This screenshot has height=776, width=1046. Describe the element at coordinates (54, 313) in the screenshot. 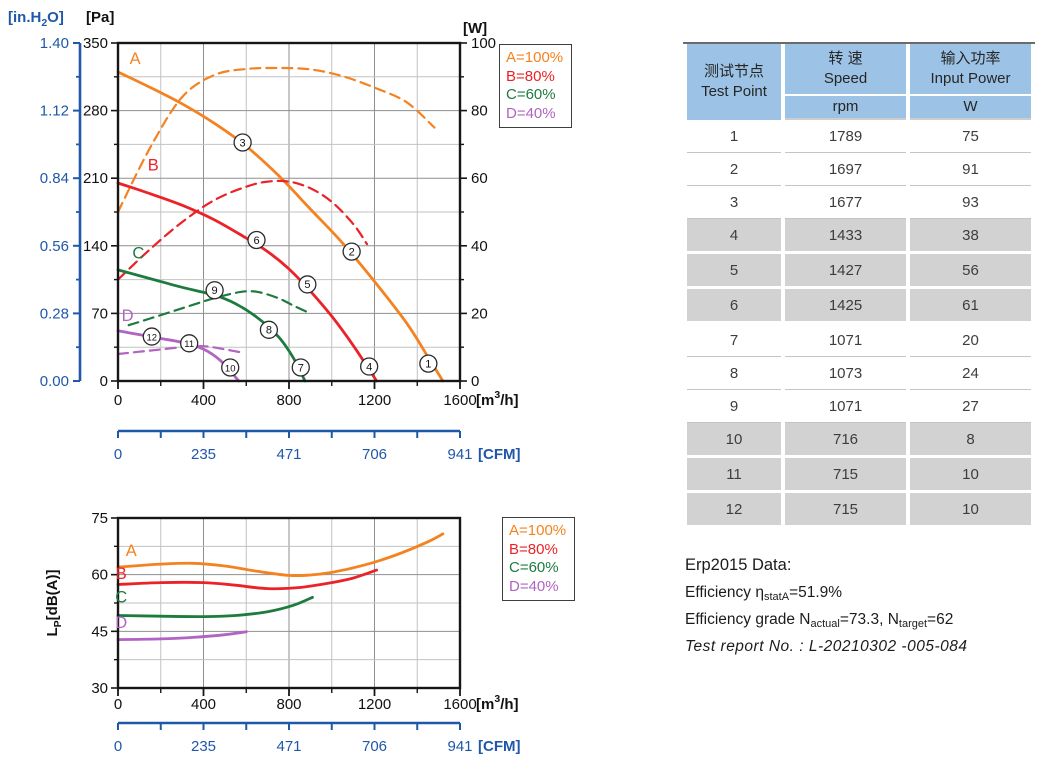

I see `svg-text: 0.28` at that location.